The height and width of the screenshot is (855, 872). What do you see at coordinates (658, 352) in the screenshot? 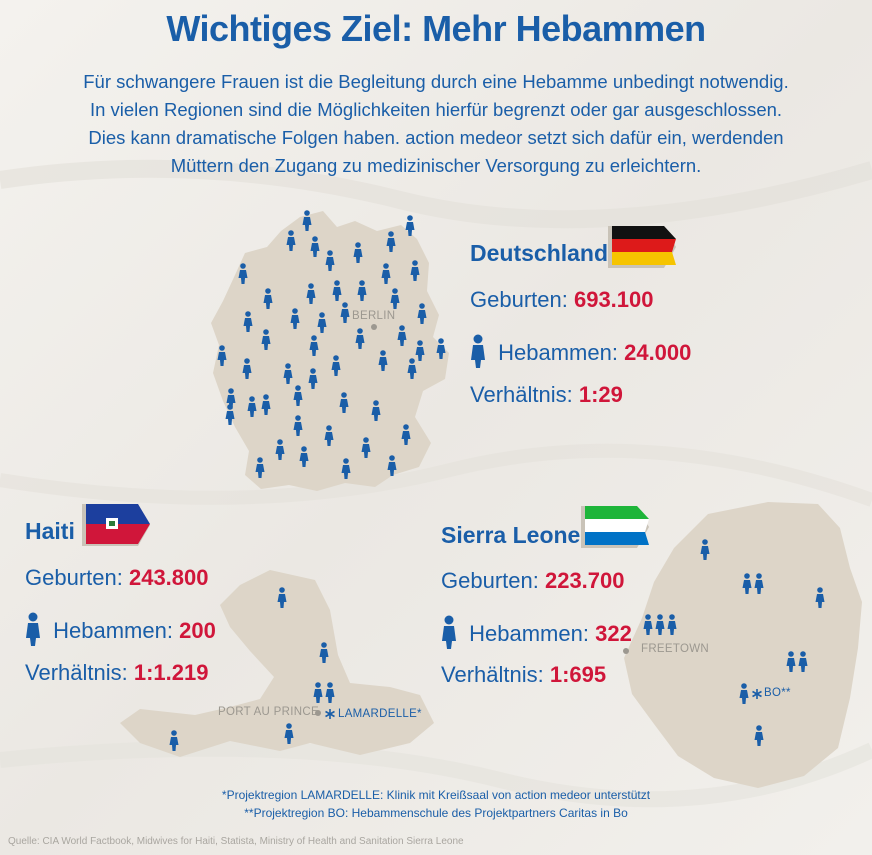
I see `germany-midwives-value: 24.000` at bounding box center [658, 352].